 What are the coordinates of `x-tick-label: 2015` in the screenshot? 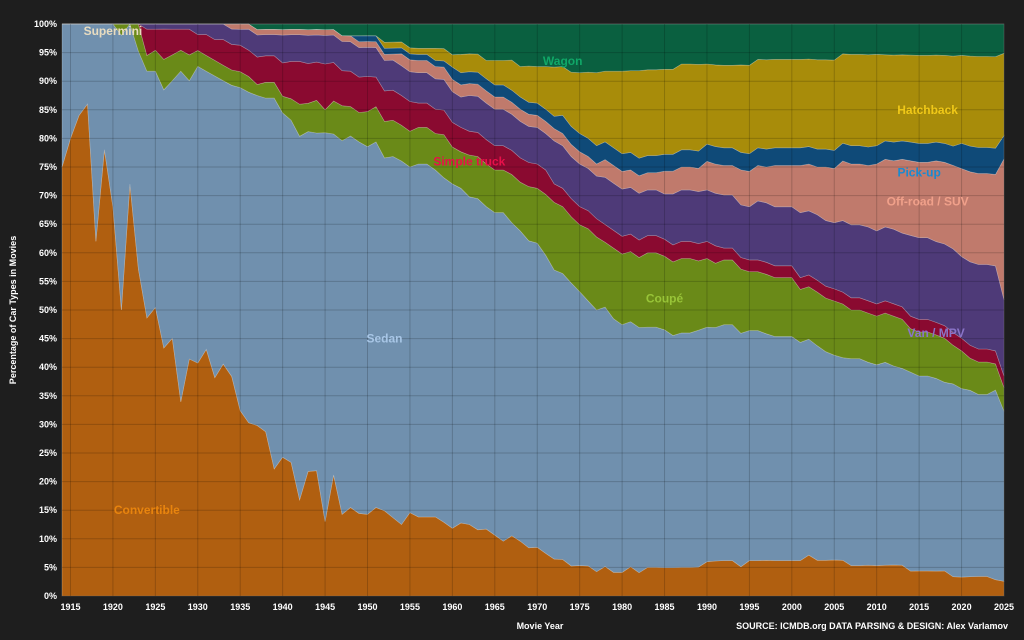 It's located at (919, 607).